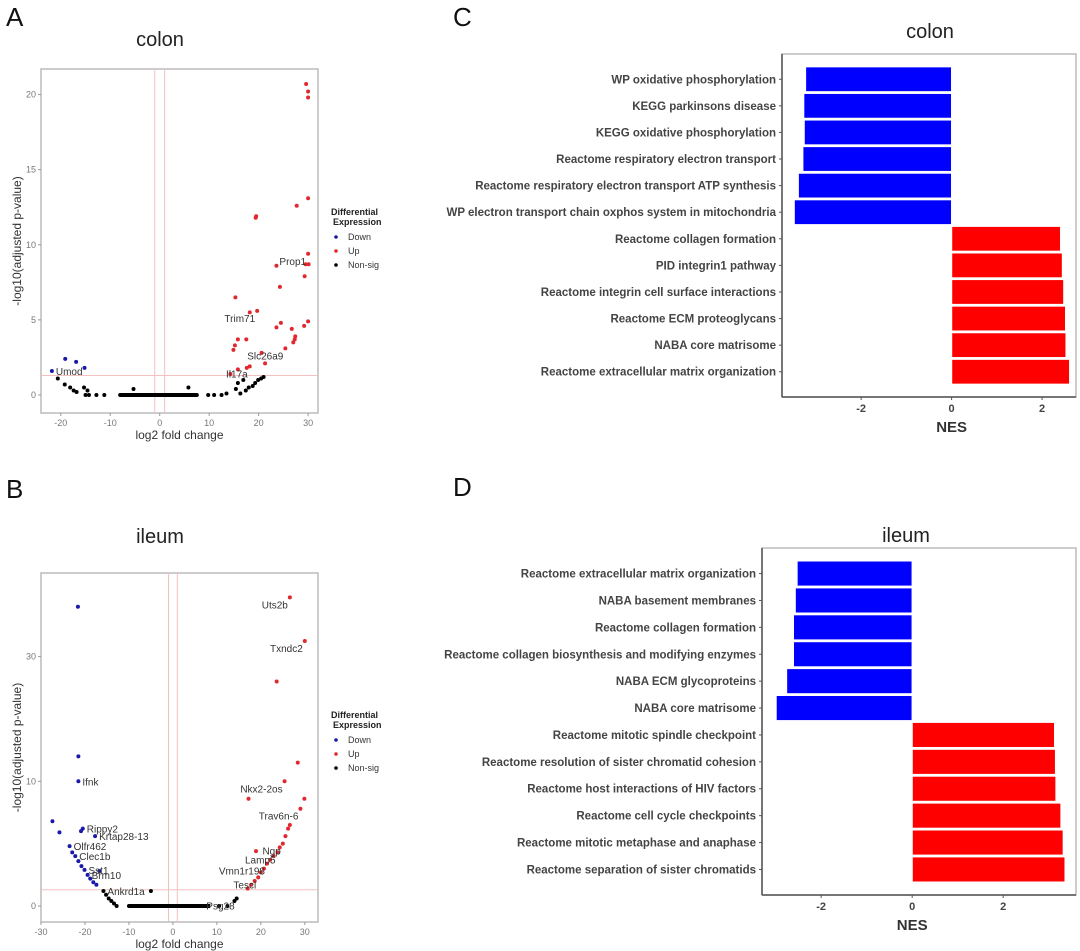 This screenshot has width=1080, height=951. What do you see at coordinates (261, 789) in the screenshot?
I see `gene-label: Nkx2-2os` at bounding box center [261, 789].